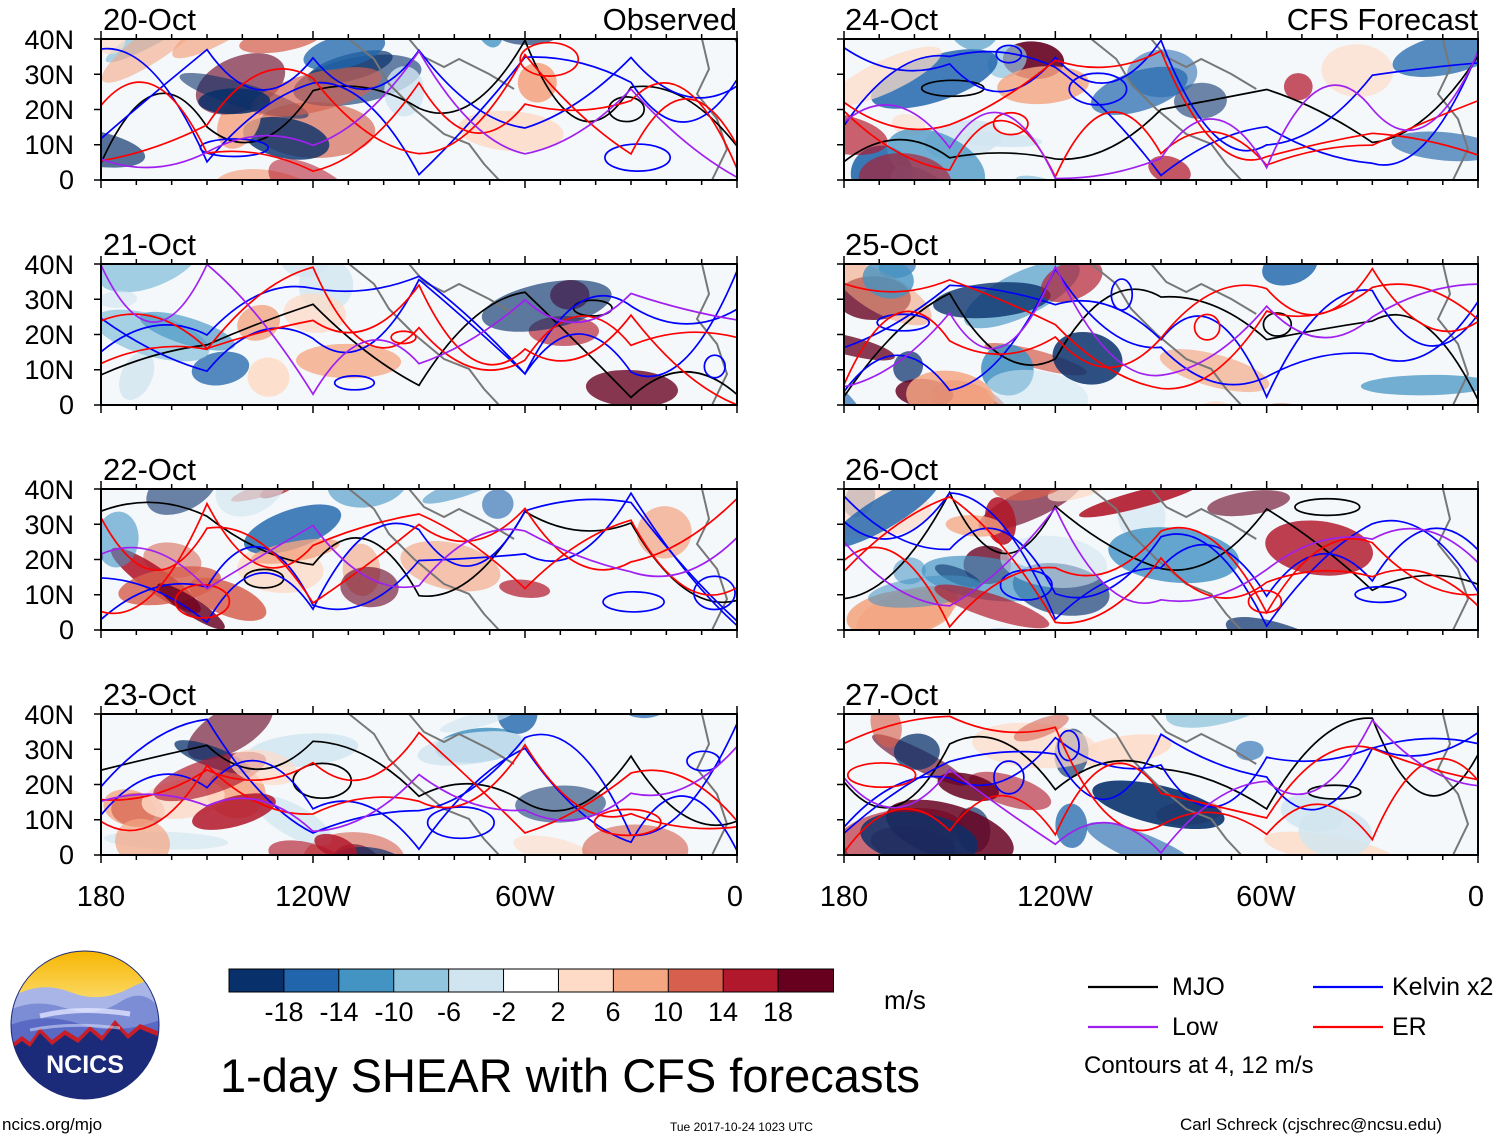  I want to click on lon-label: 180, so click(101, 897).